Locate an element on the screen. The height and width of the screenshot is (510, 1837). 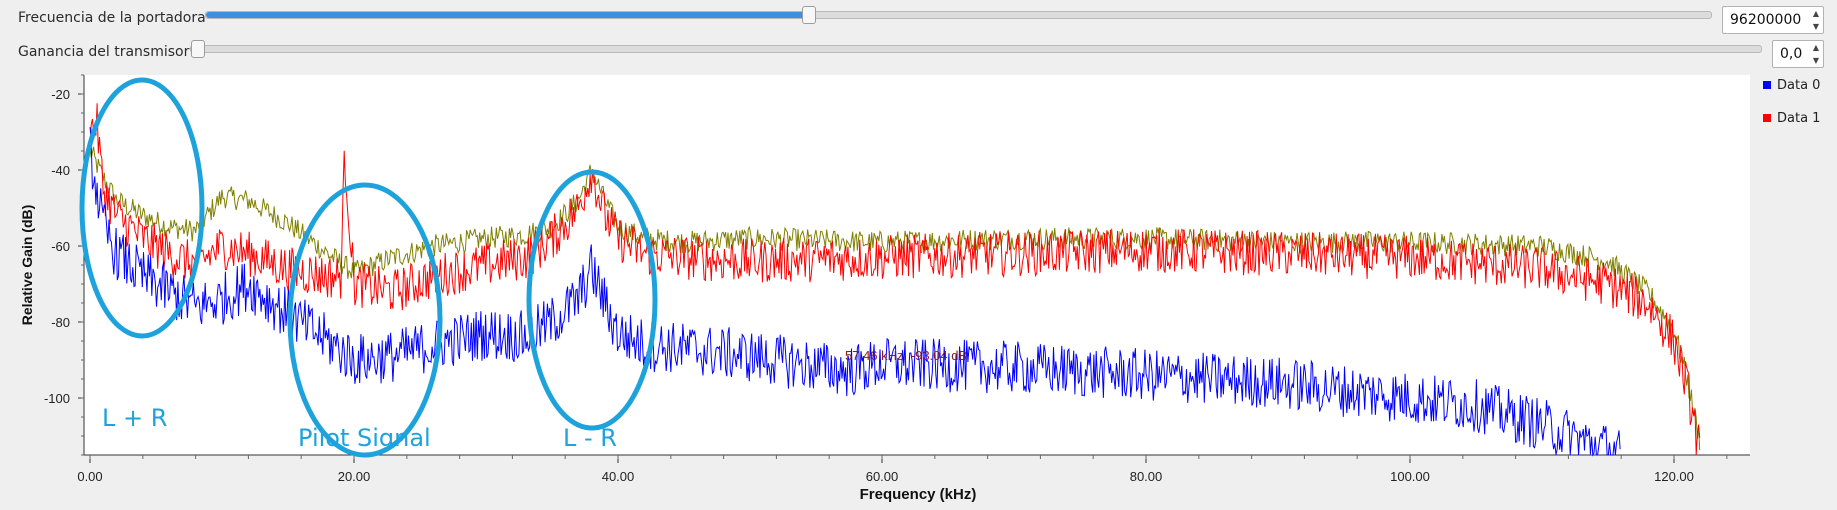
carrier-frequency-slider is located at coordinates (958, 15).